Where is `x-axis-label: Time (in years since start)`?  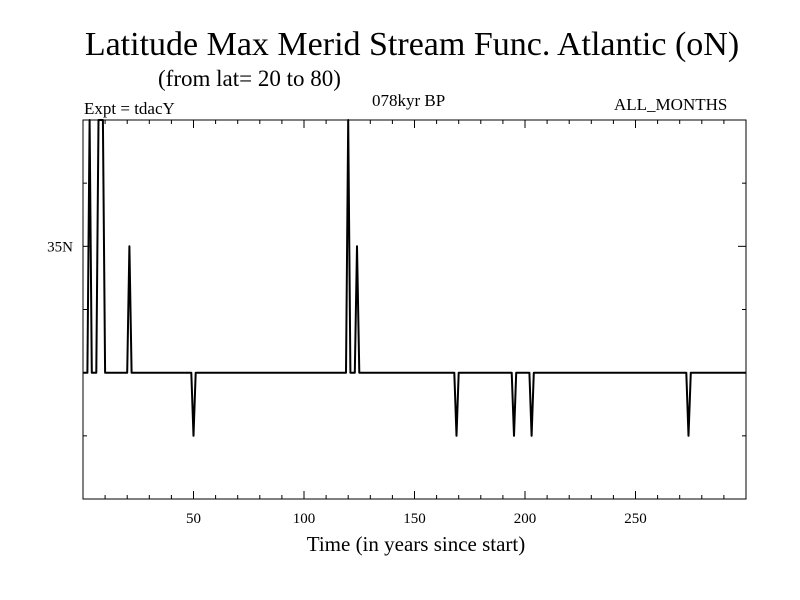 x-axis-label: Time (in years since start) is located at coordinates (416, 544).